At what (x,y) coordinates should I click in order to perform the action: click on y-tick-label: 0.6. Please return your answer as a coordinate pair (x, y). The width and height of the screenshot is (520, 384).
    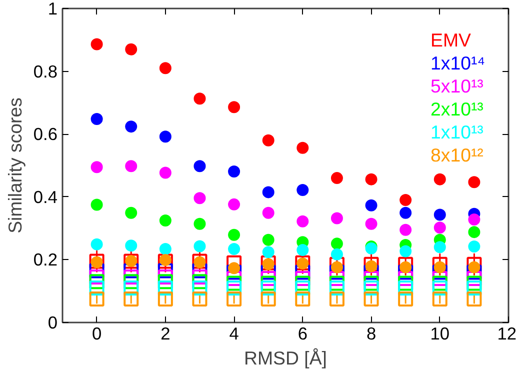
    Looking at the image, I should click on (45, 134).